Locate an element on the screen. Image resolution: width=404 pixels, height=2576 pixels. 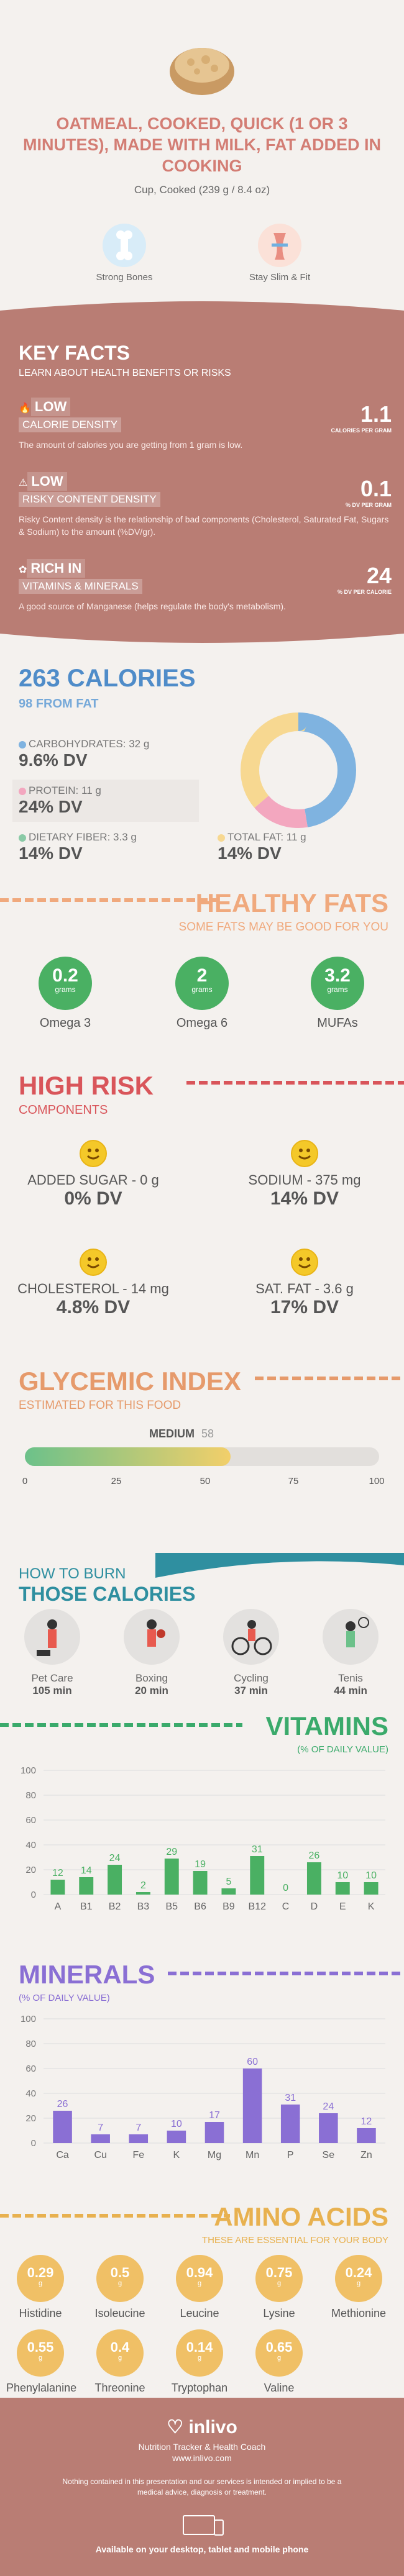
nutrient-fiber: DIETARY FIBER: 3.3 g 14% DV is located at coordinates (105, 847).